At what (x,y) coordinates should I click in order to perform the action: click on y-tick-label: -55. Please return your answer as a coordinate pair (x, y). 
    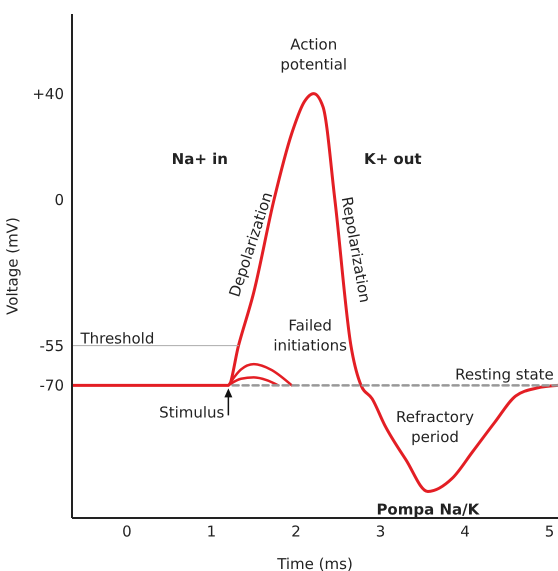
    Looking at the image, I should click on (52, 345).